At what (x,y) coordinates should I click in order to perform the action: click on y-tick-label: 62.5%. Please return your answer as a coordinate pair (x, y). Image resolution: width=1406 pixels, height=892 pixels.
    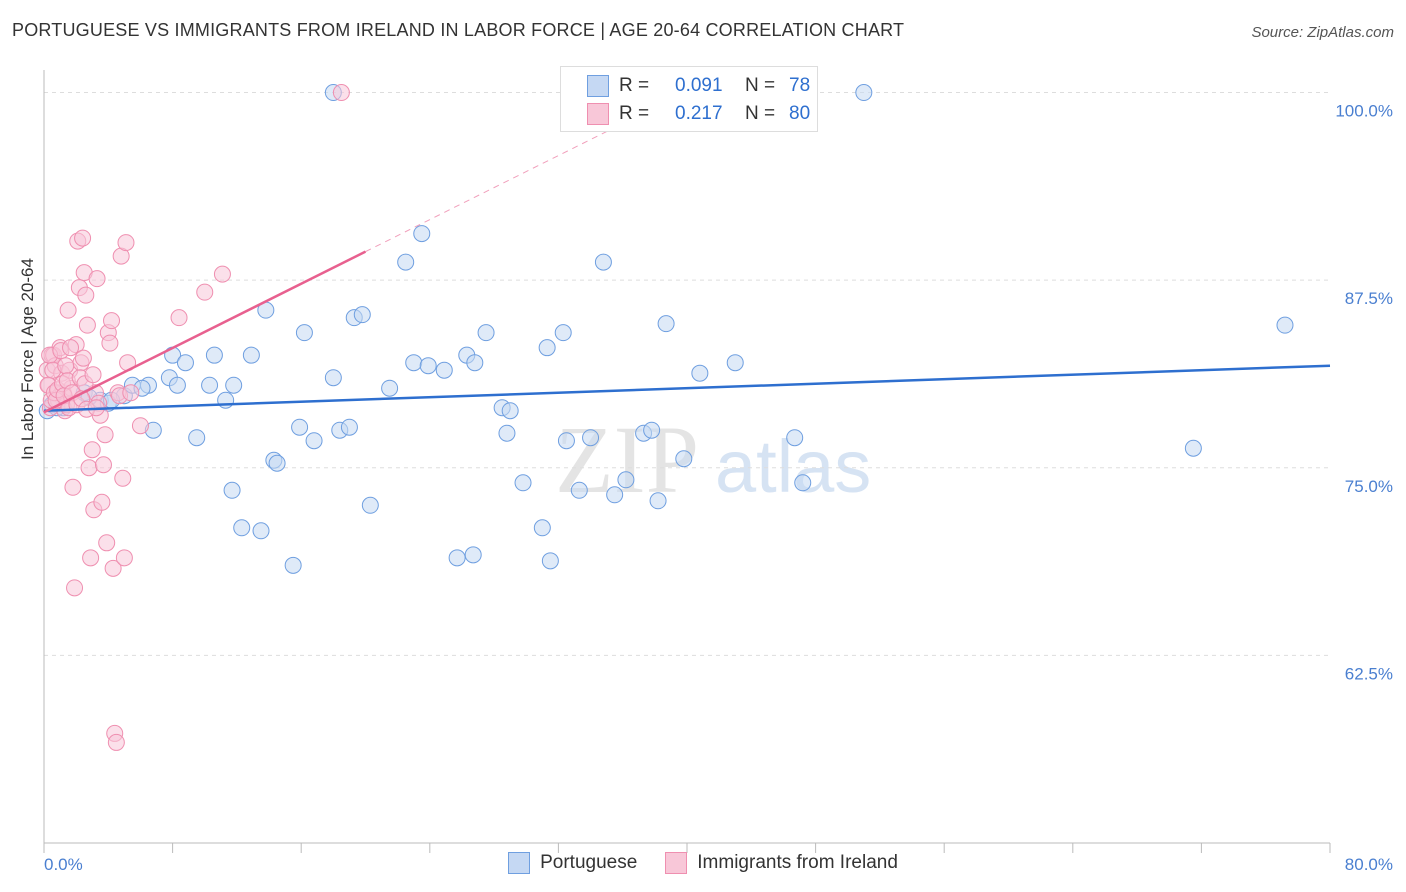
    Looking at the image, I should click on (1369, 673).